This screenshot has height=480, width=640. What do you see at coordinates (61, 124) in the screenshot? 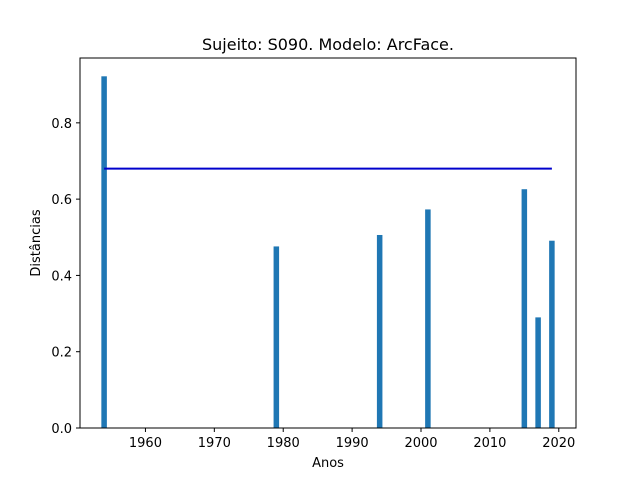
I see `y-tick-label-0.8: 0.8` at bounding box center [61, 124].